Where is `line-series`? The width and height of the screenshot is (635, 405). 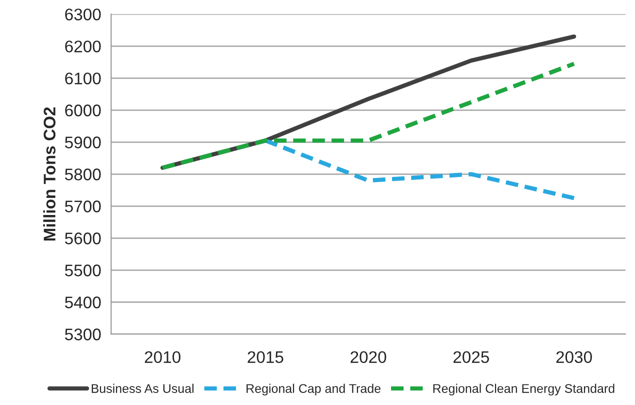 line-series is located at coordinates (419, 169).